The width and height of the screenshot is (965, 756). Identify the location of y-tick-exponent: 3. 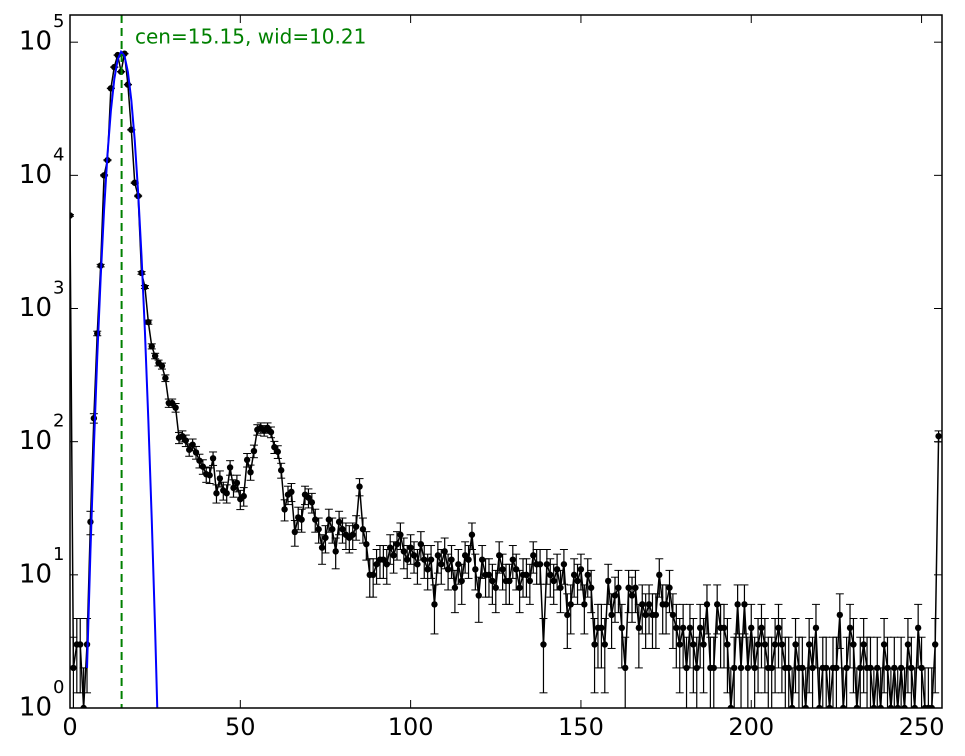
(58, 288).